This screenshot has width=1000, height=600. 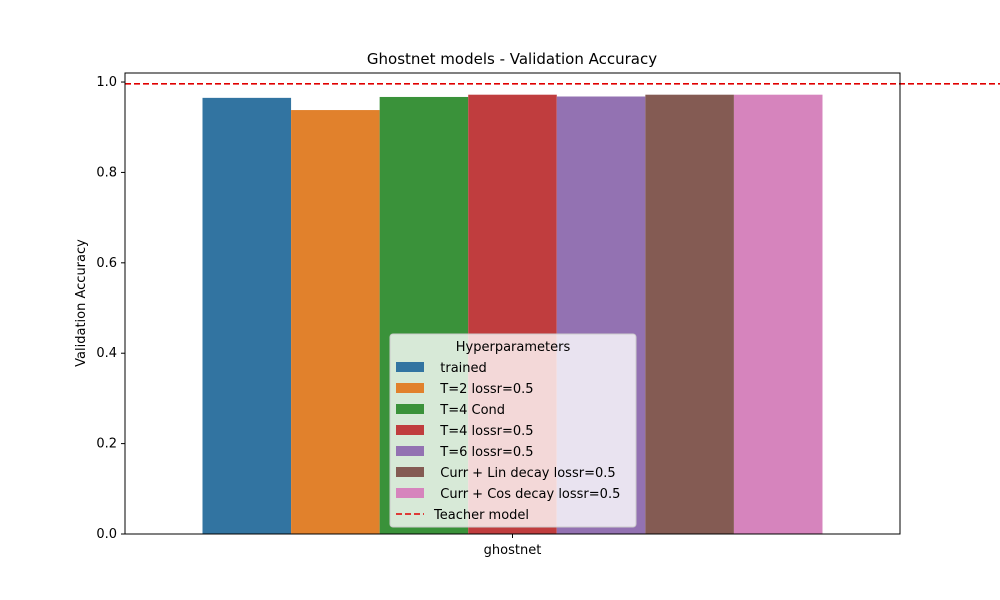 I want to click on legend-entry: T=4 Cond, so click(x=468, y=410).